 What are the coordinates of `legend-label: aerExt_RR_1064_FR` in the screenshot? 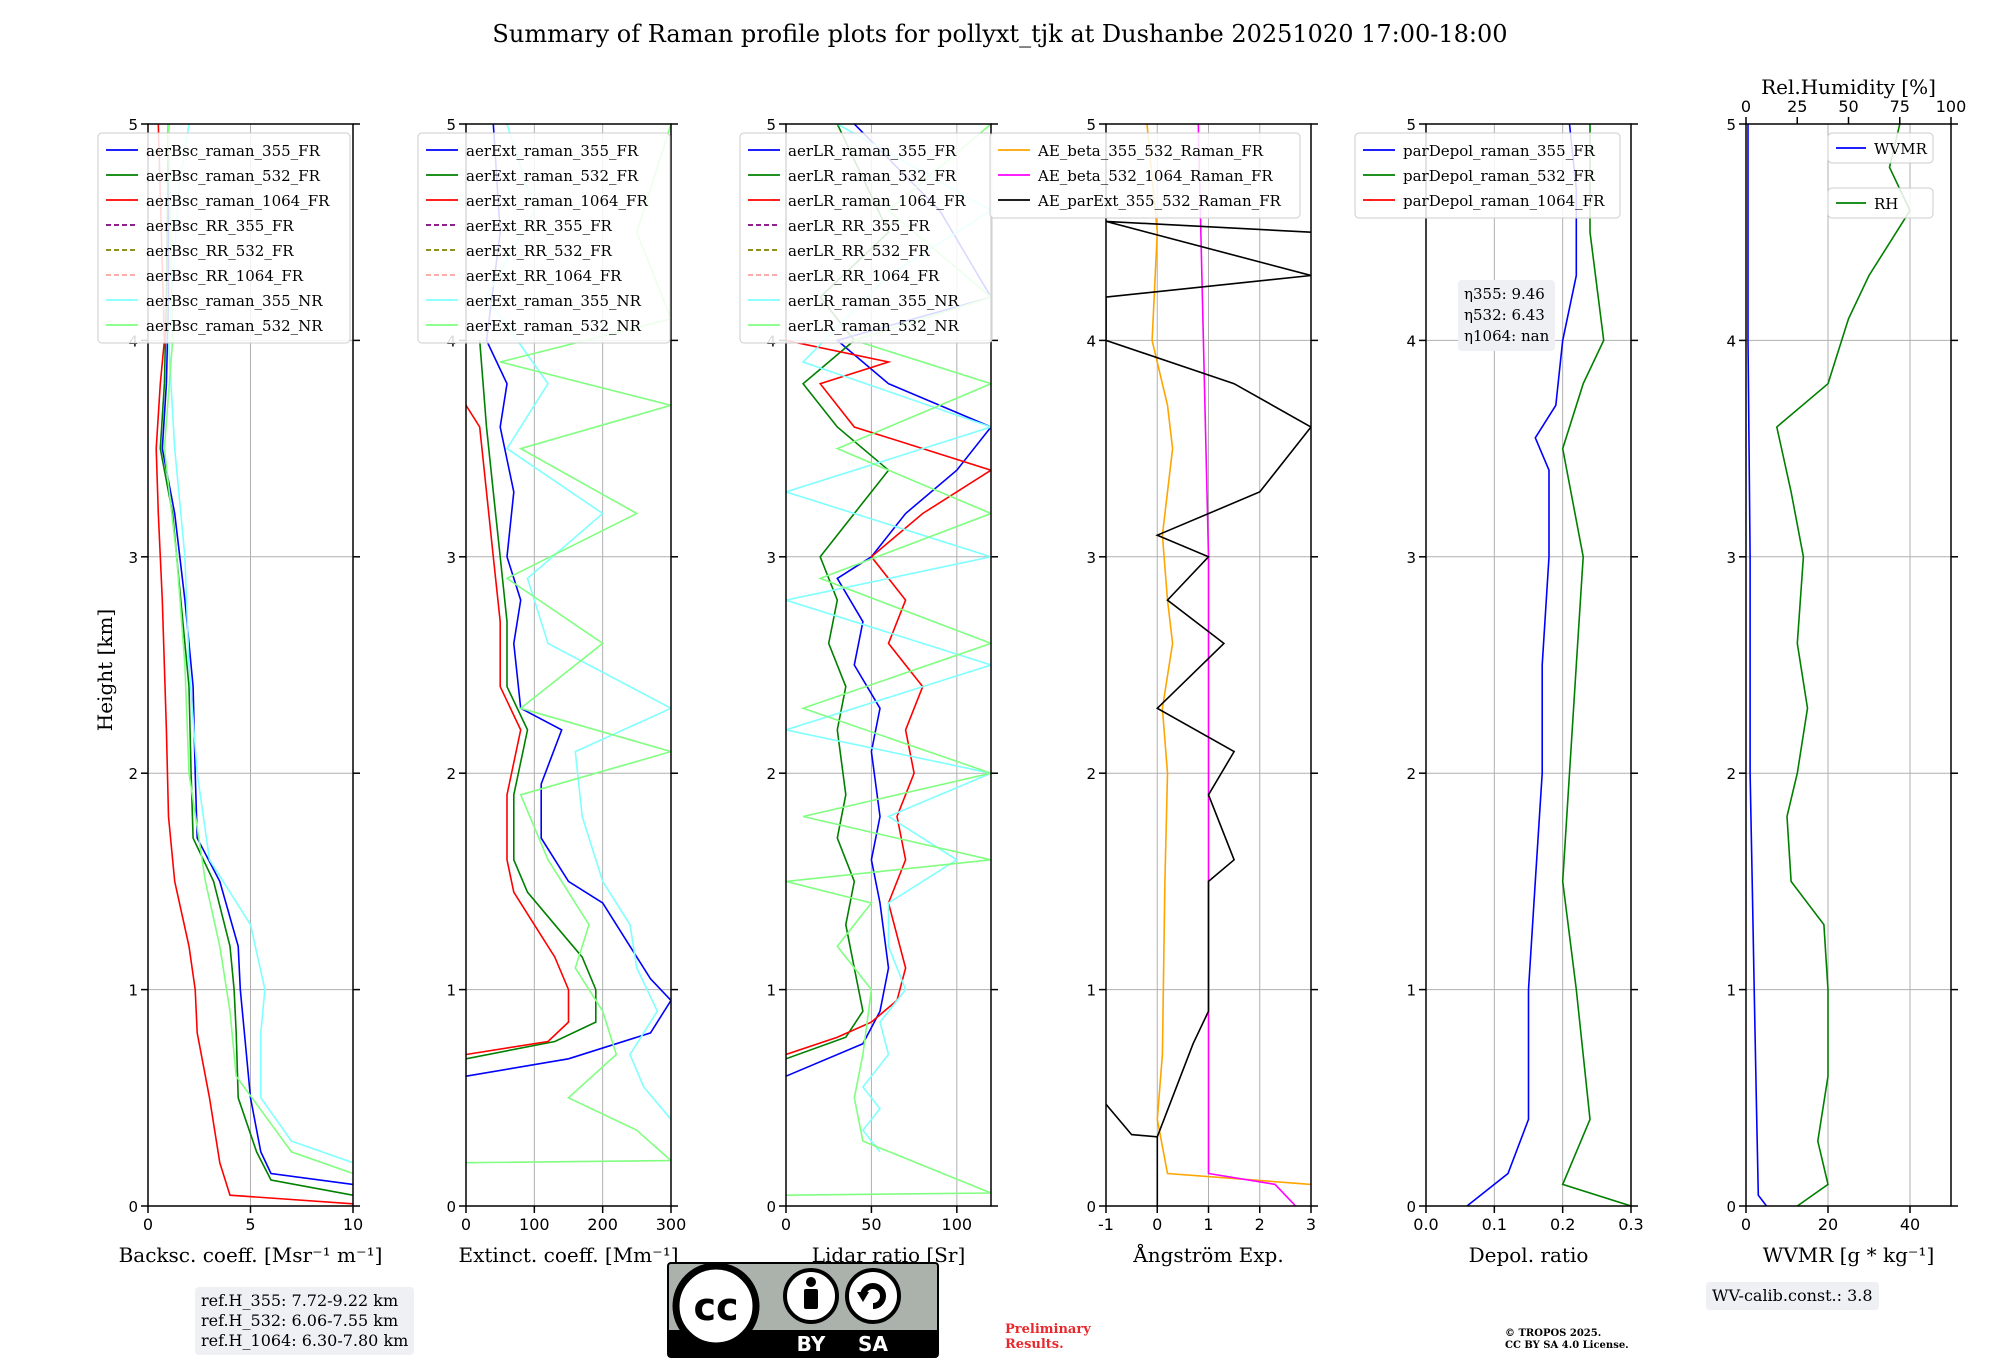 It's located at (544, 276).